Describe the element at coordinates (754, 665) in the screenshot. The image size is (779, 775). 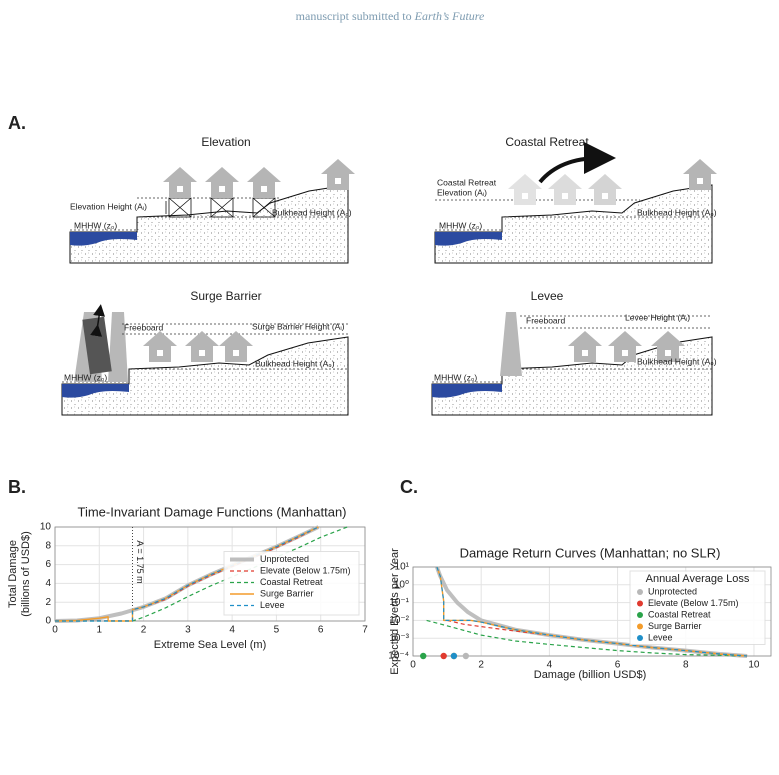
I see `x-tick-label: 10` at that location.